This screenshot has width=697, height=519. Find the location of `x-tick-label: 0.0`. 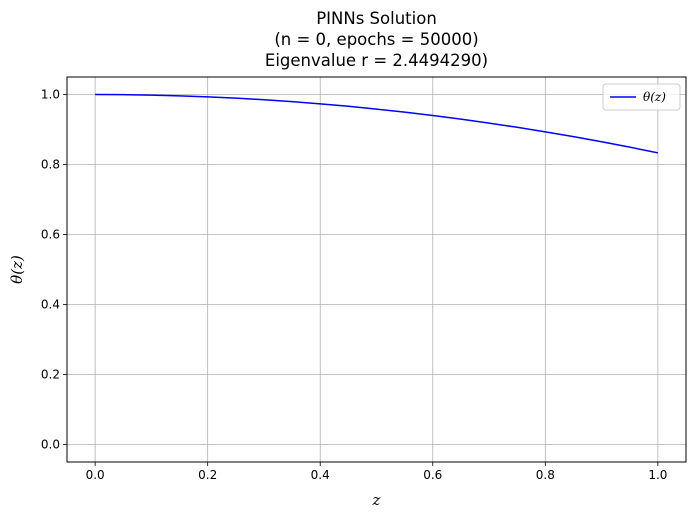

x-tick-label: 0.0 is located at coordinates (95, 475).